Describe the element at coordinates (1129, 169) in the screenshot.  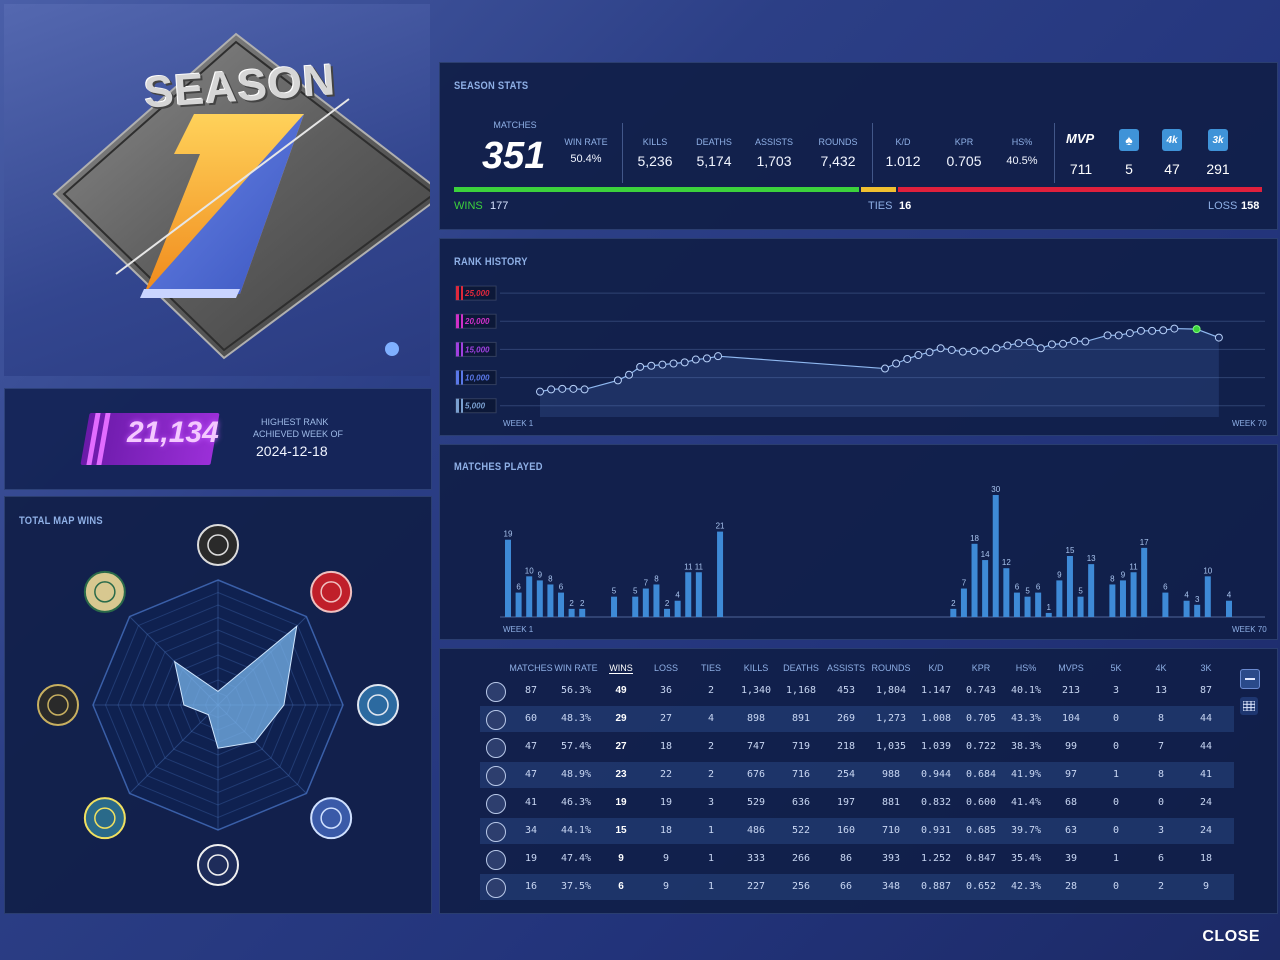
I see `ace-value: 5` at that location.